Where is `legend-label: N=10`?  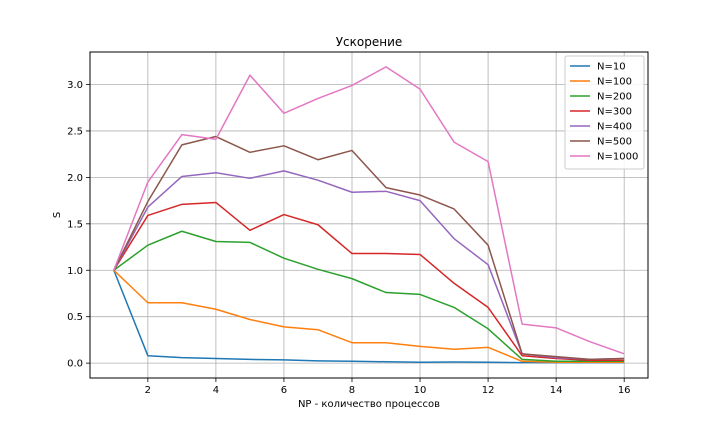 legend-label: N=10 is located at coordinates (611, 67).